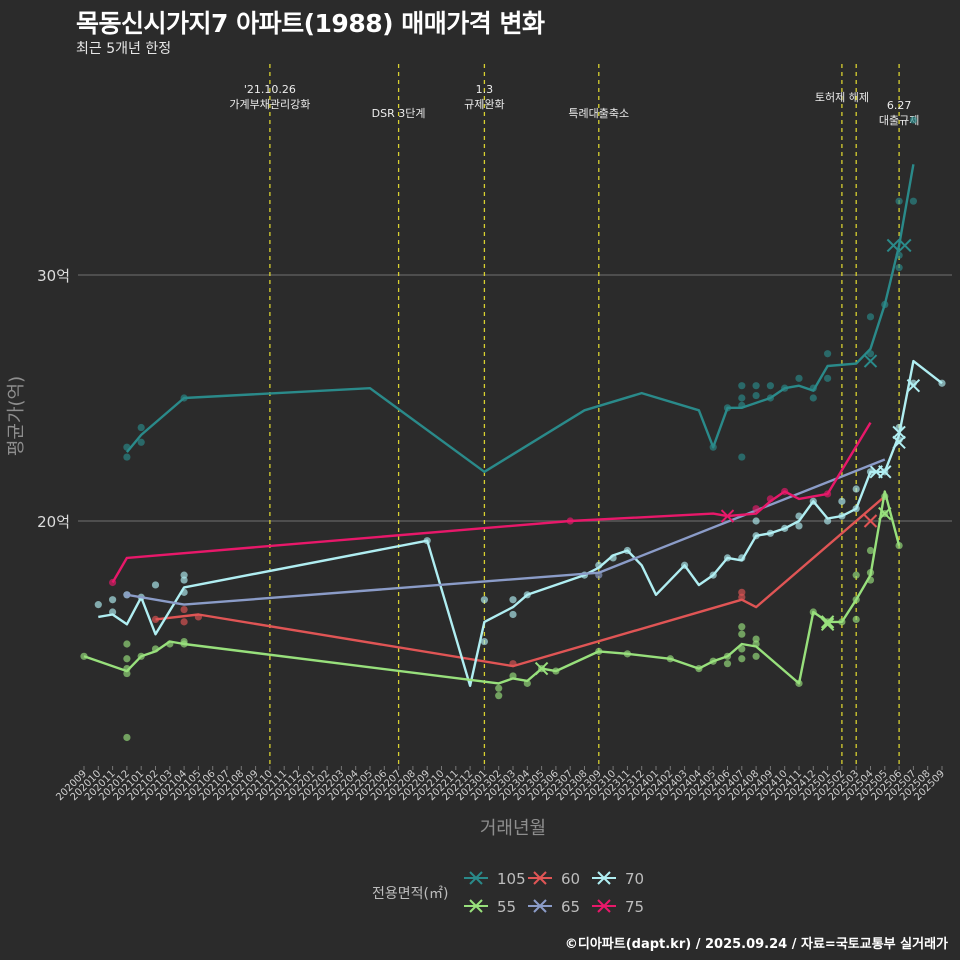  What do you see at coordinates (570, 879) in the screenshot?
I see `legend-label: 60` at bounding box center [570, 879].